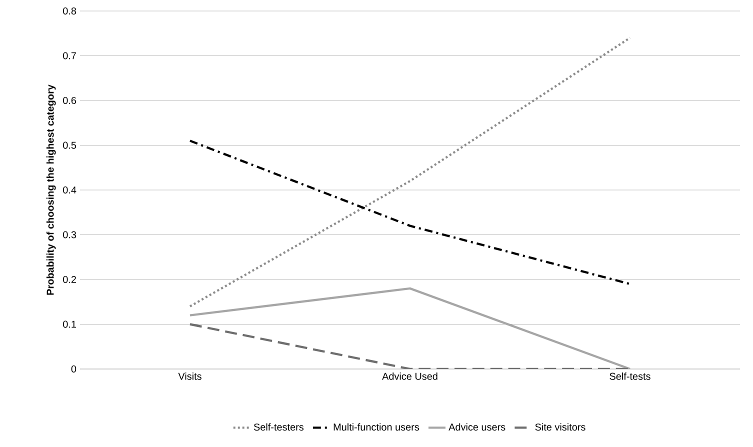 The height and width of the screenshot is (447, 753). I want to click on y-tick-label: 0.3, so click(69, 234).